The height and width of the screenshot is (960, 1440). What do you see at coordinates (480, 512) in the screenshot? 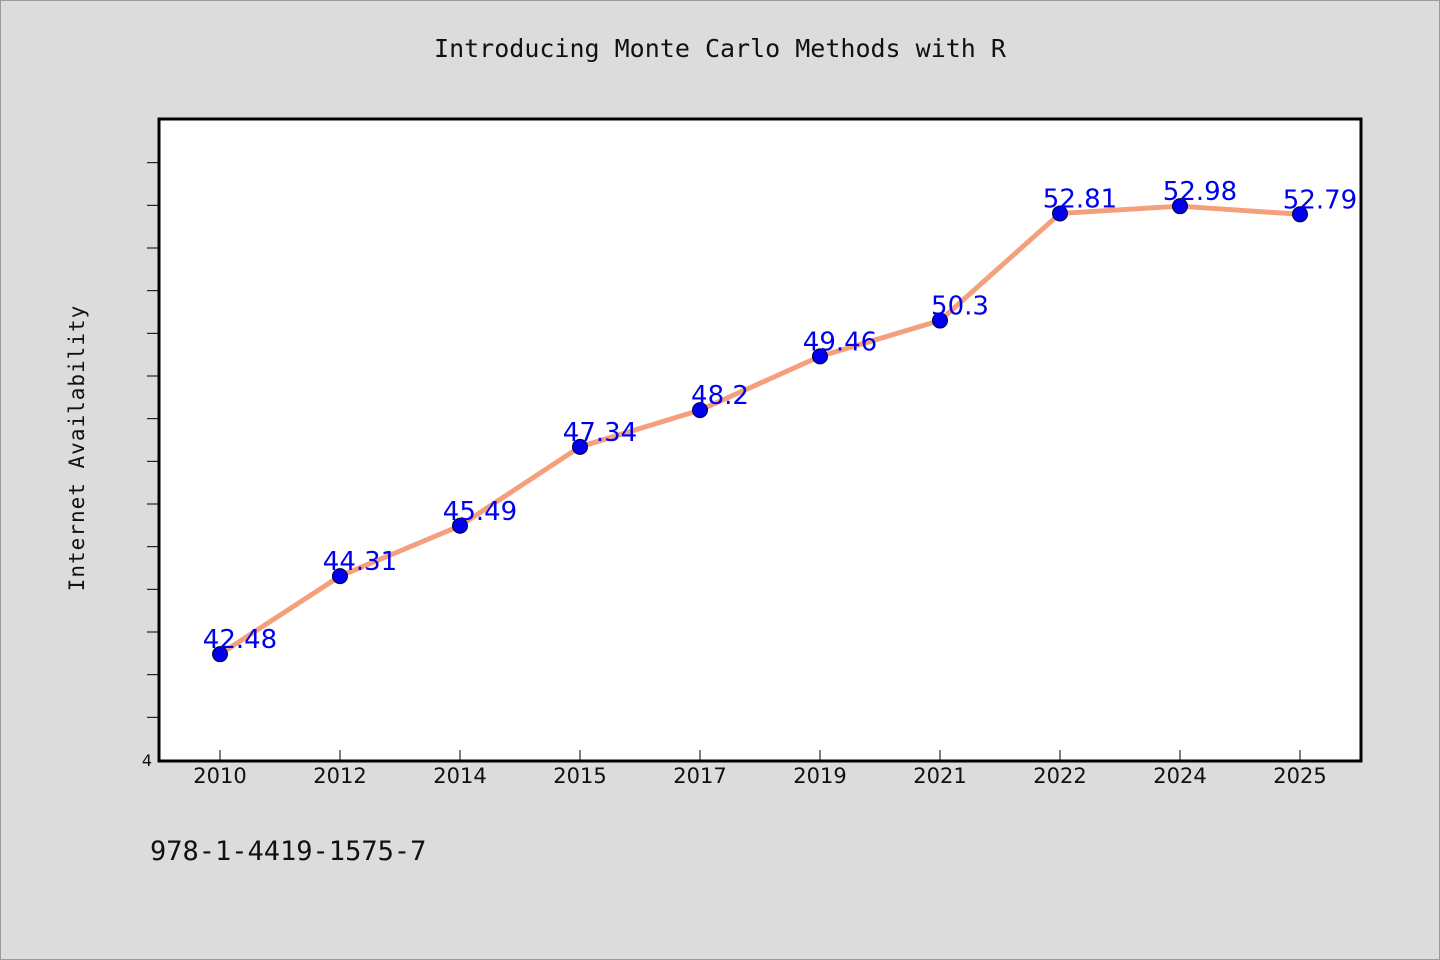
I see `data-label: 45.49` at bounding box center [480, 512].